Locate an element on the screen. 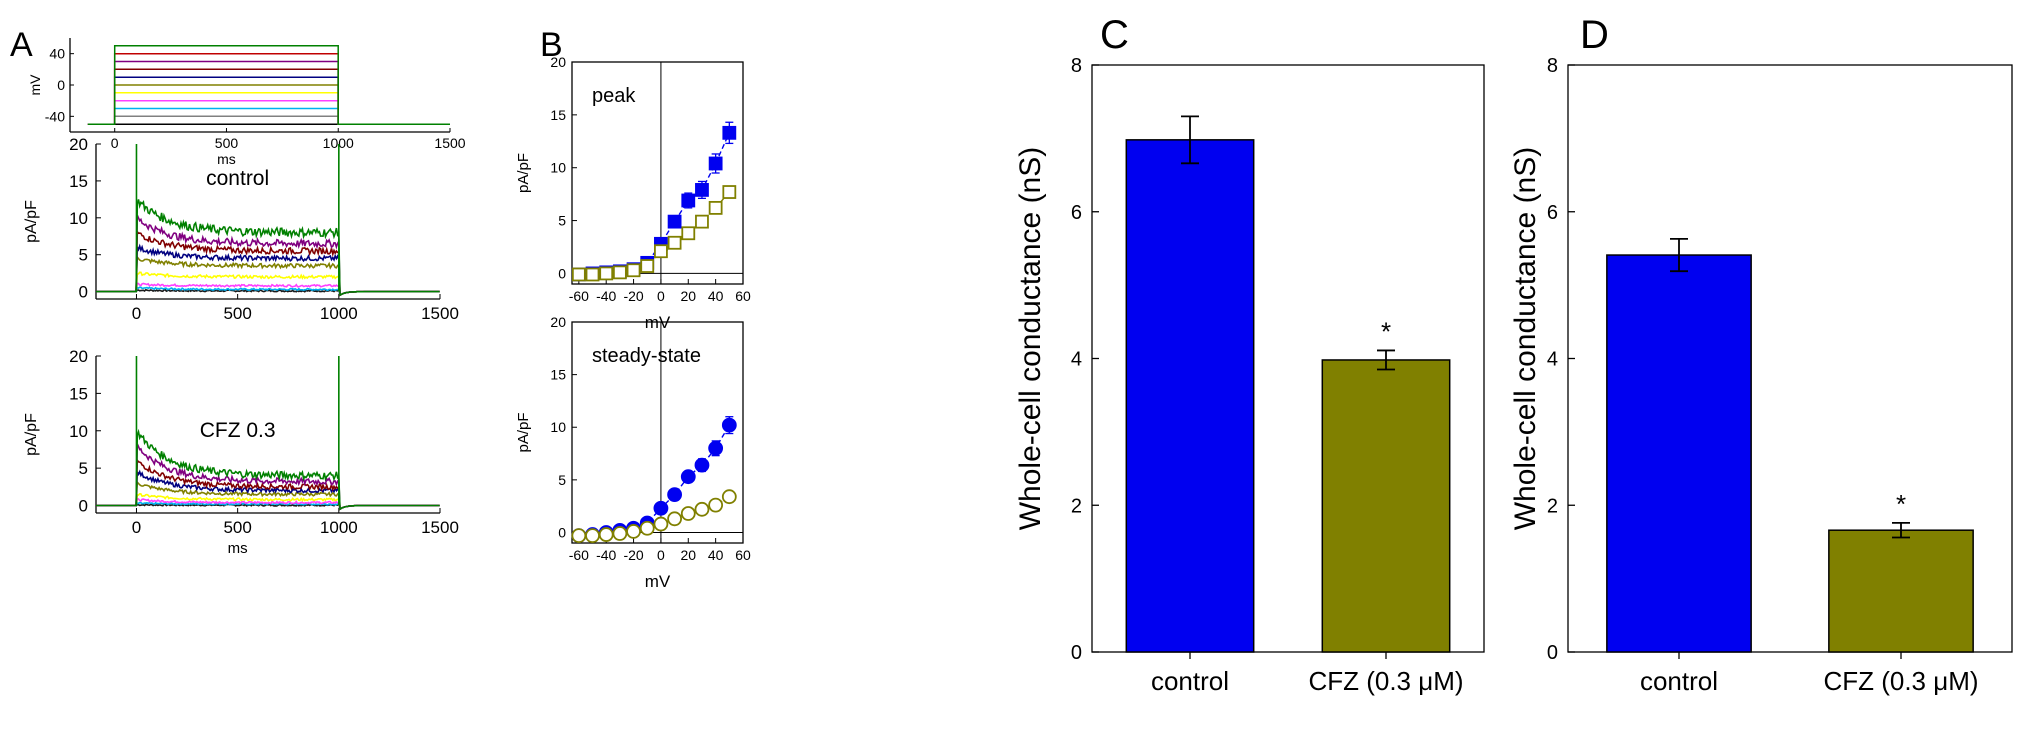 The image size is (2031, 747). iv-panel-title: peak is located at coordinates (614, 96).